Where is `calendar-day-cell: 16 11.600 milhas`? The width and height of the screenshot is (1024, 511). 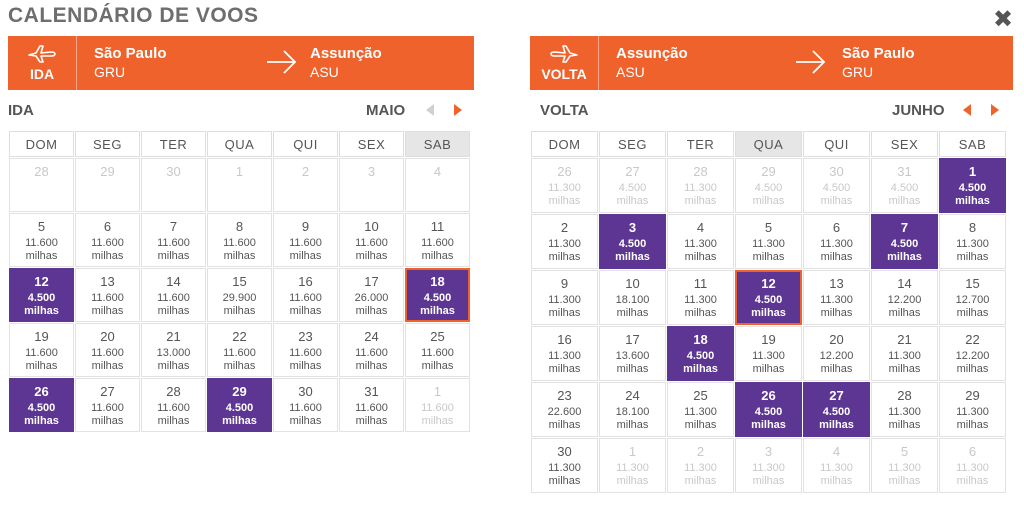
calendar-day-cell: 16 11.600 milhas is located at coordinates (305, 295).